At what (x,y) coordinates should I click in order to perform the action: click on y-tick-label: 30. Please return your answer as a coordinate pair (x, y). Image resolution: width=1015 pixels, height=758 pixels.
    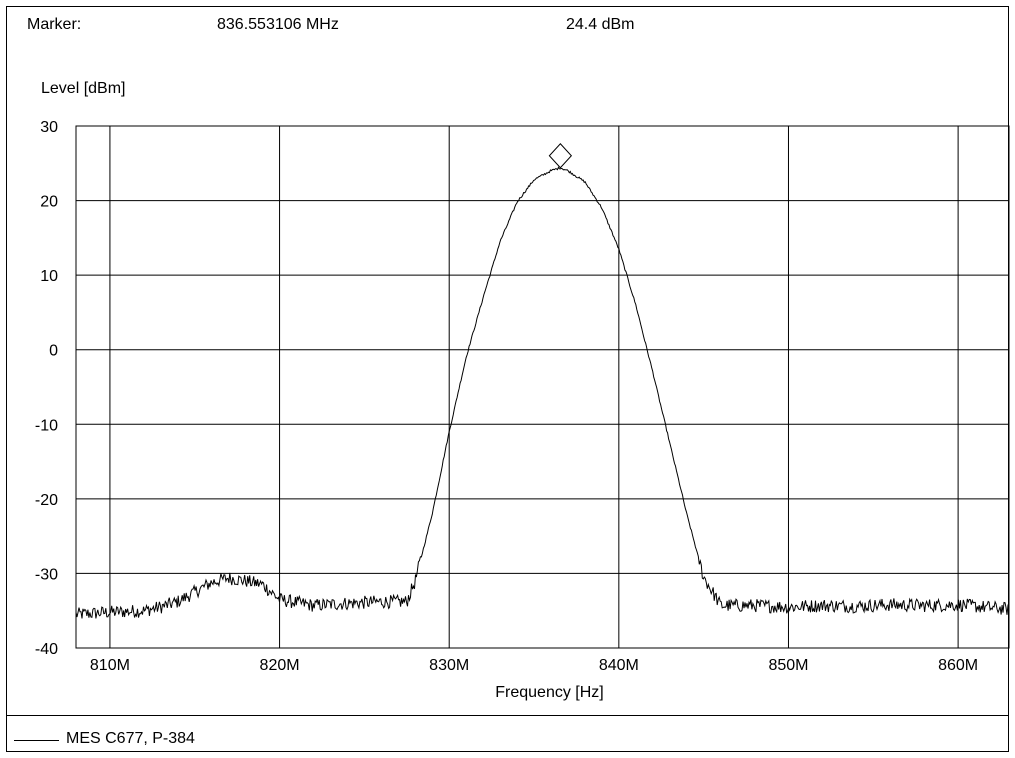
    Looking at the image, I should click on (49, 127).